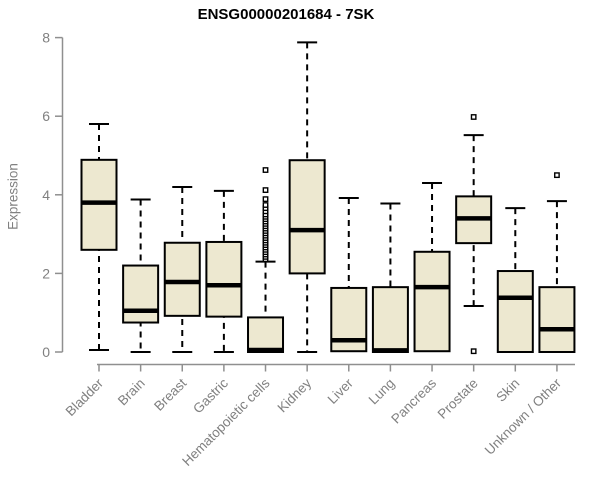  I want to click on y-tick-label: 2, so click(46, 273).